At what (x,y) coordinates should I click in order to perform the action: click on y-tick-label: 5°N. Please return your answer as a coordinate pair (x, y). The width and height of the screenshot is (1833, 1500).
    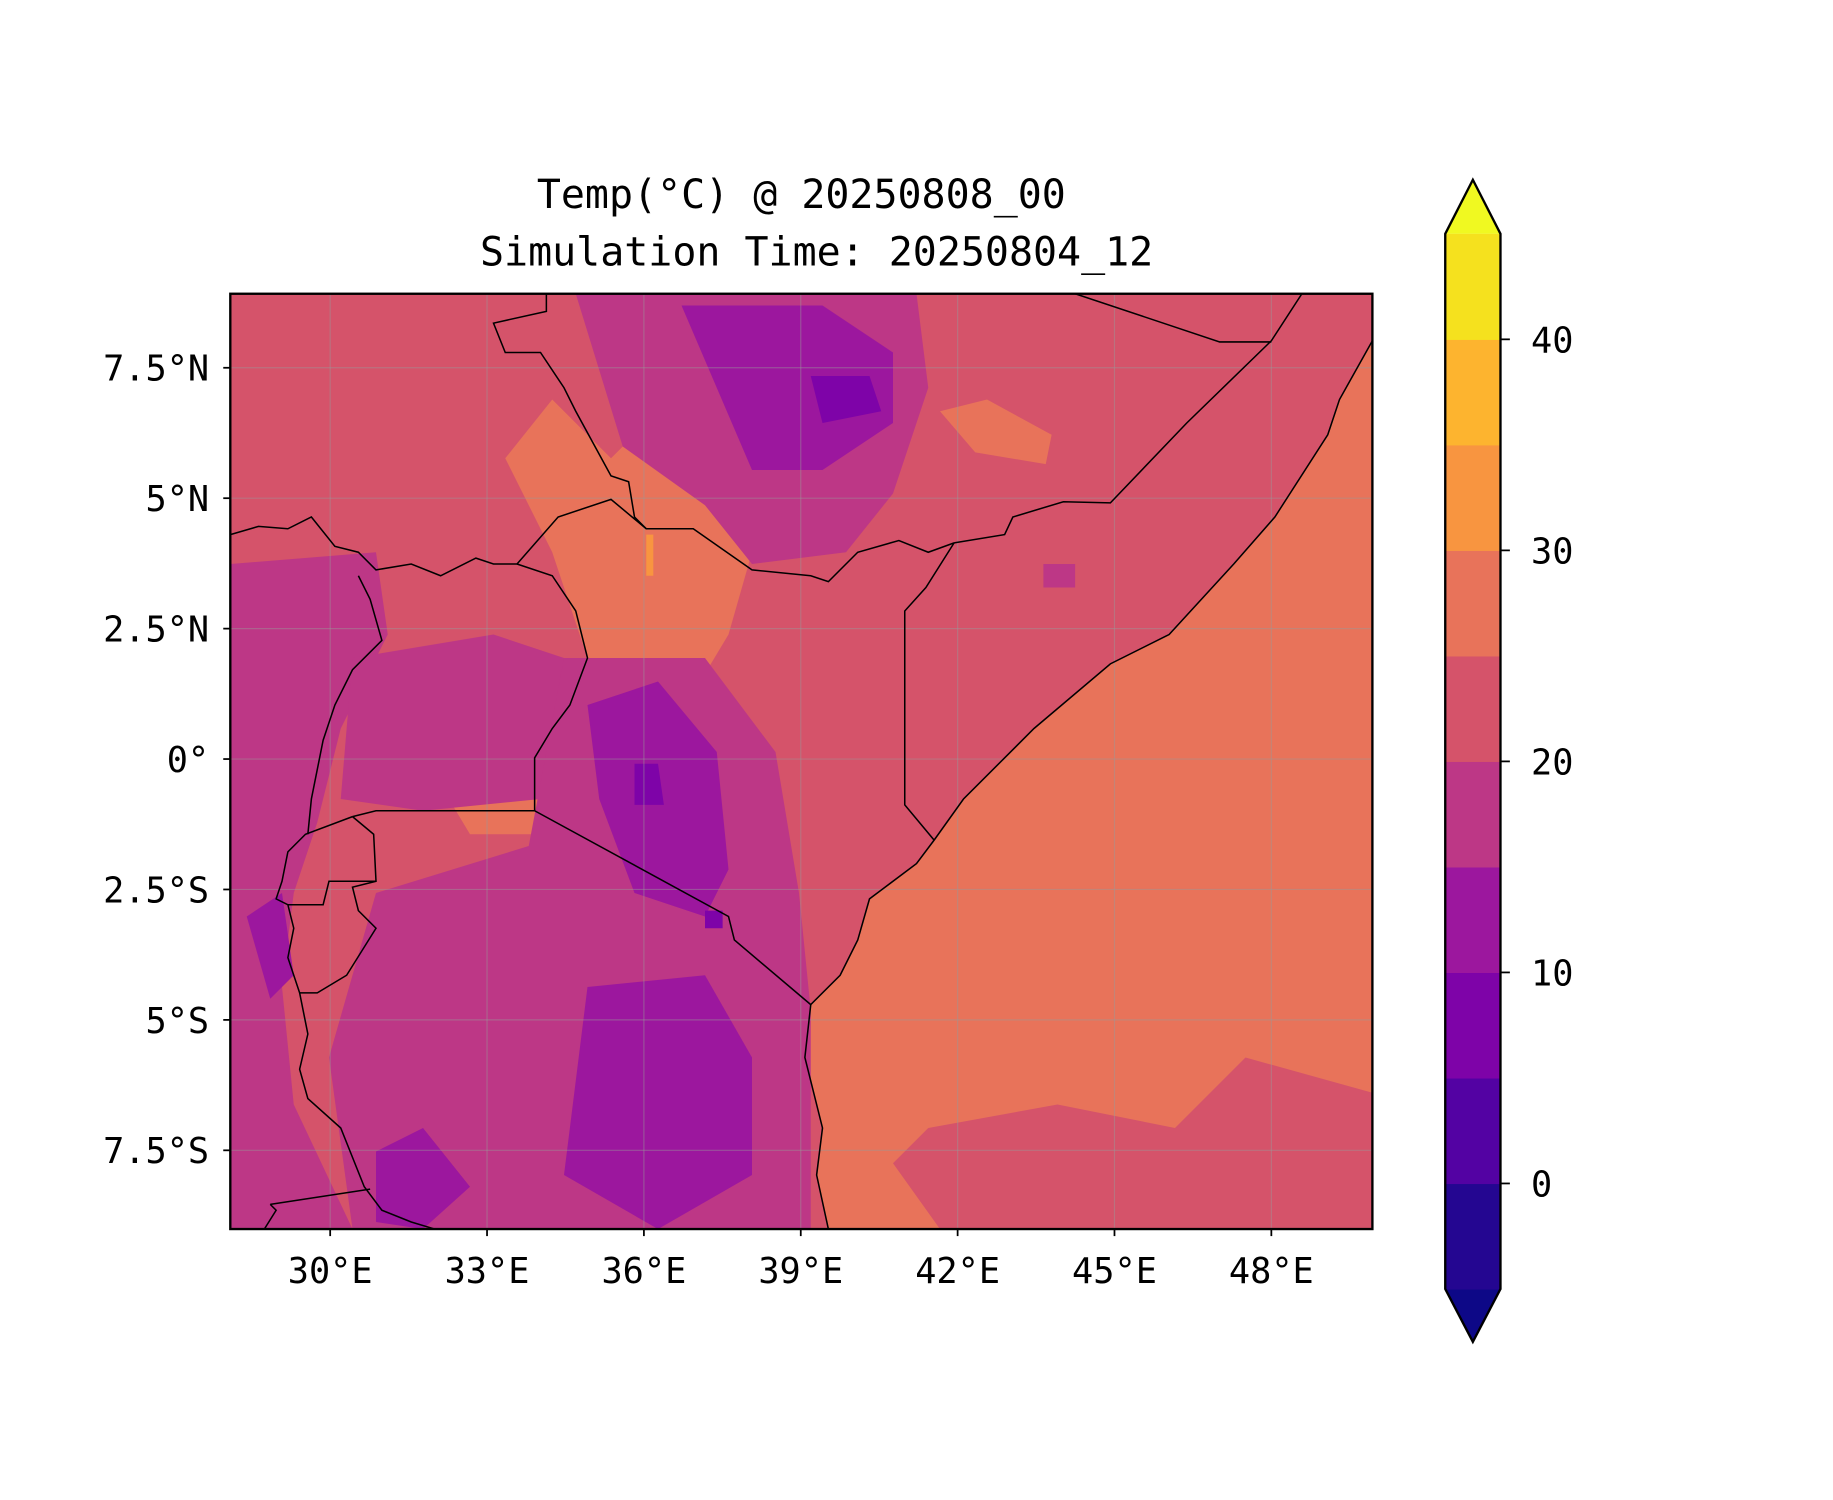
    Looking at the image, I should click on (178, 499).